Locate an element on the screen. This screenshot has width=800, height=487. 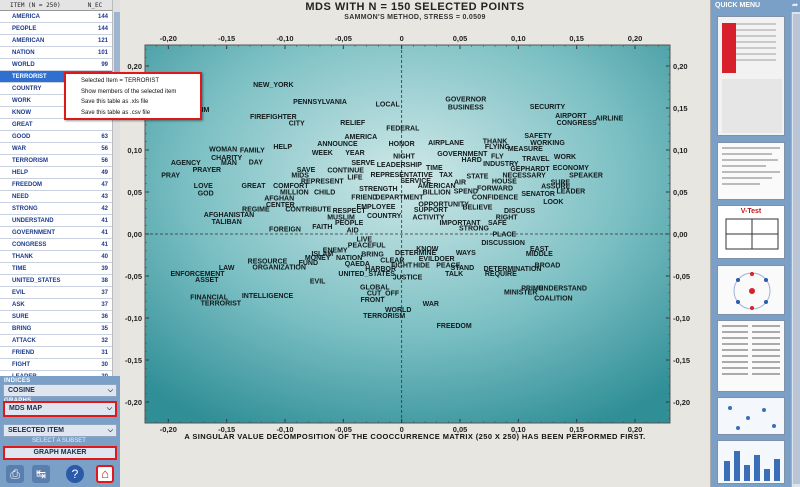
point-label: CHARITY is located at coordinates (226, 158).